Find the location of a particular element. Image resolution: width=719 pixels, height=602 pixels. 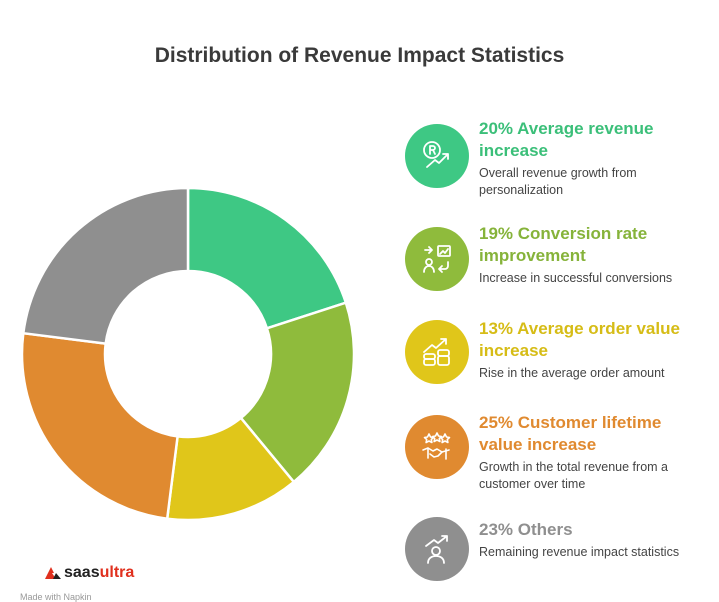

legend-heading-conversion: 19% Conversion rate improvement is located at coordinates (563, 244).